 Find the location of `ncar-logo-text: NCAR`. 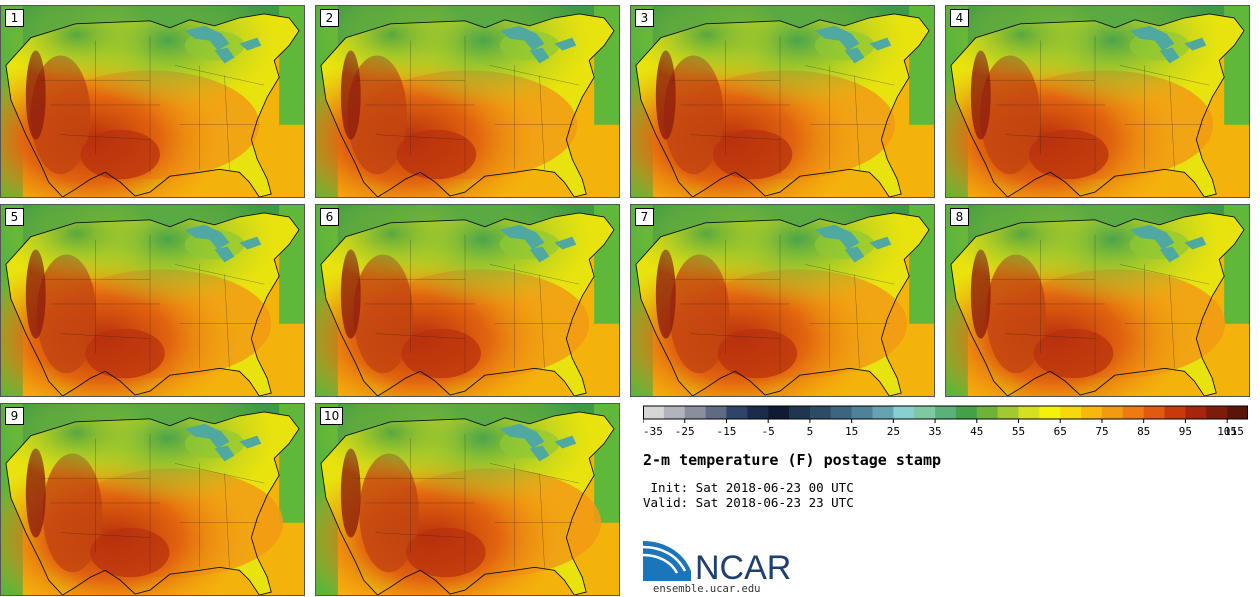

ncar-logo-text: NCAR is located at coordinates (743, 566).